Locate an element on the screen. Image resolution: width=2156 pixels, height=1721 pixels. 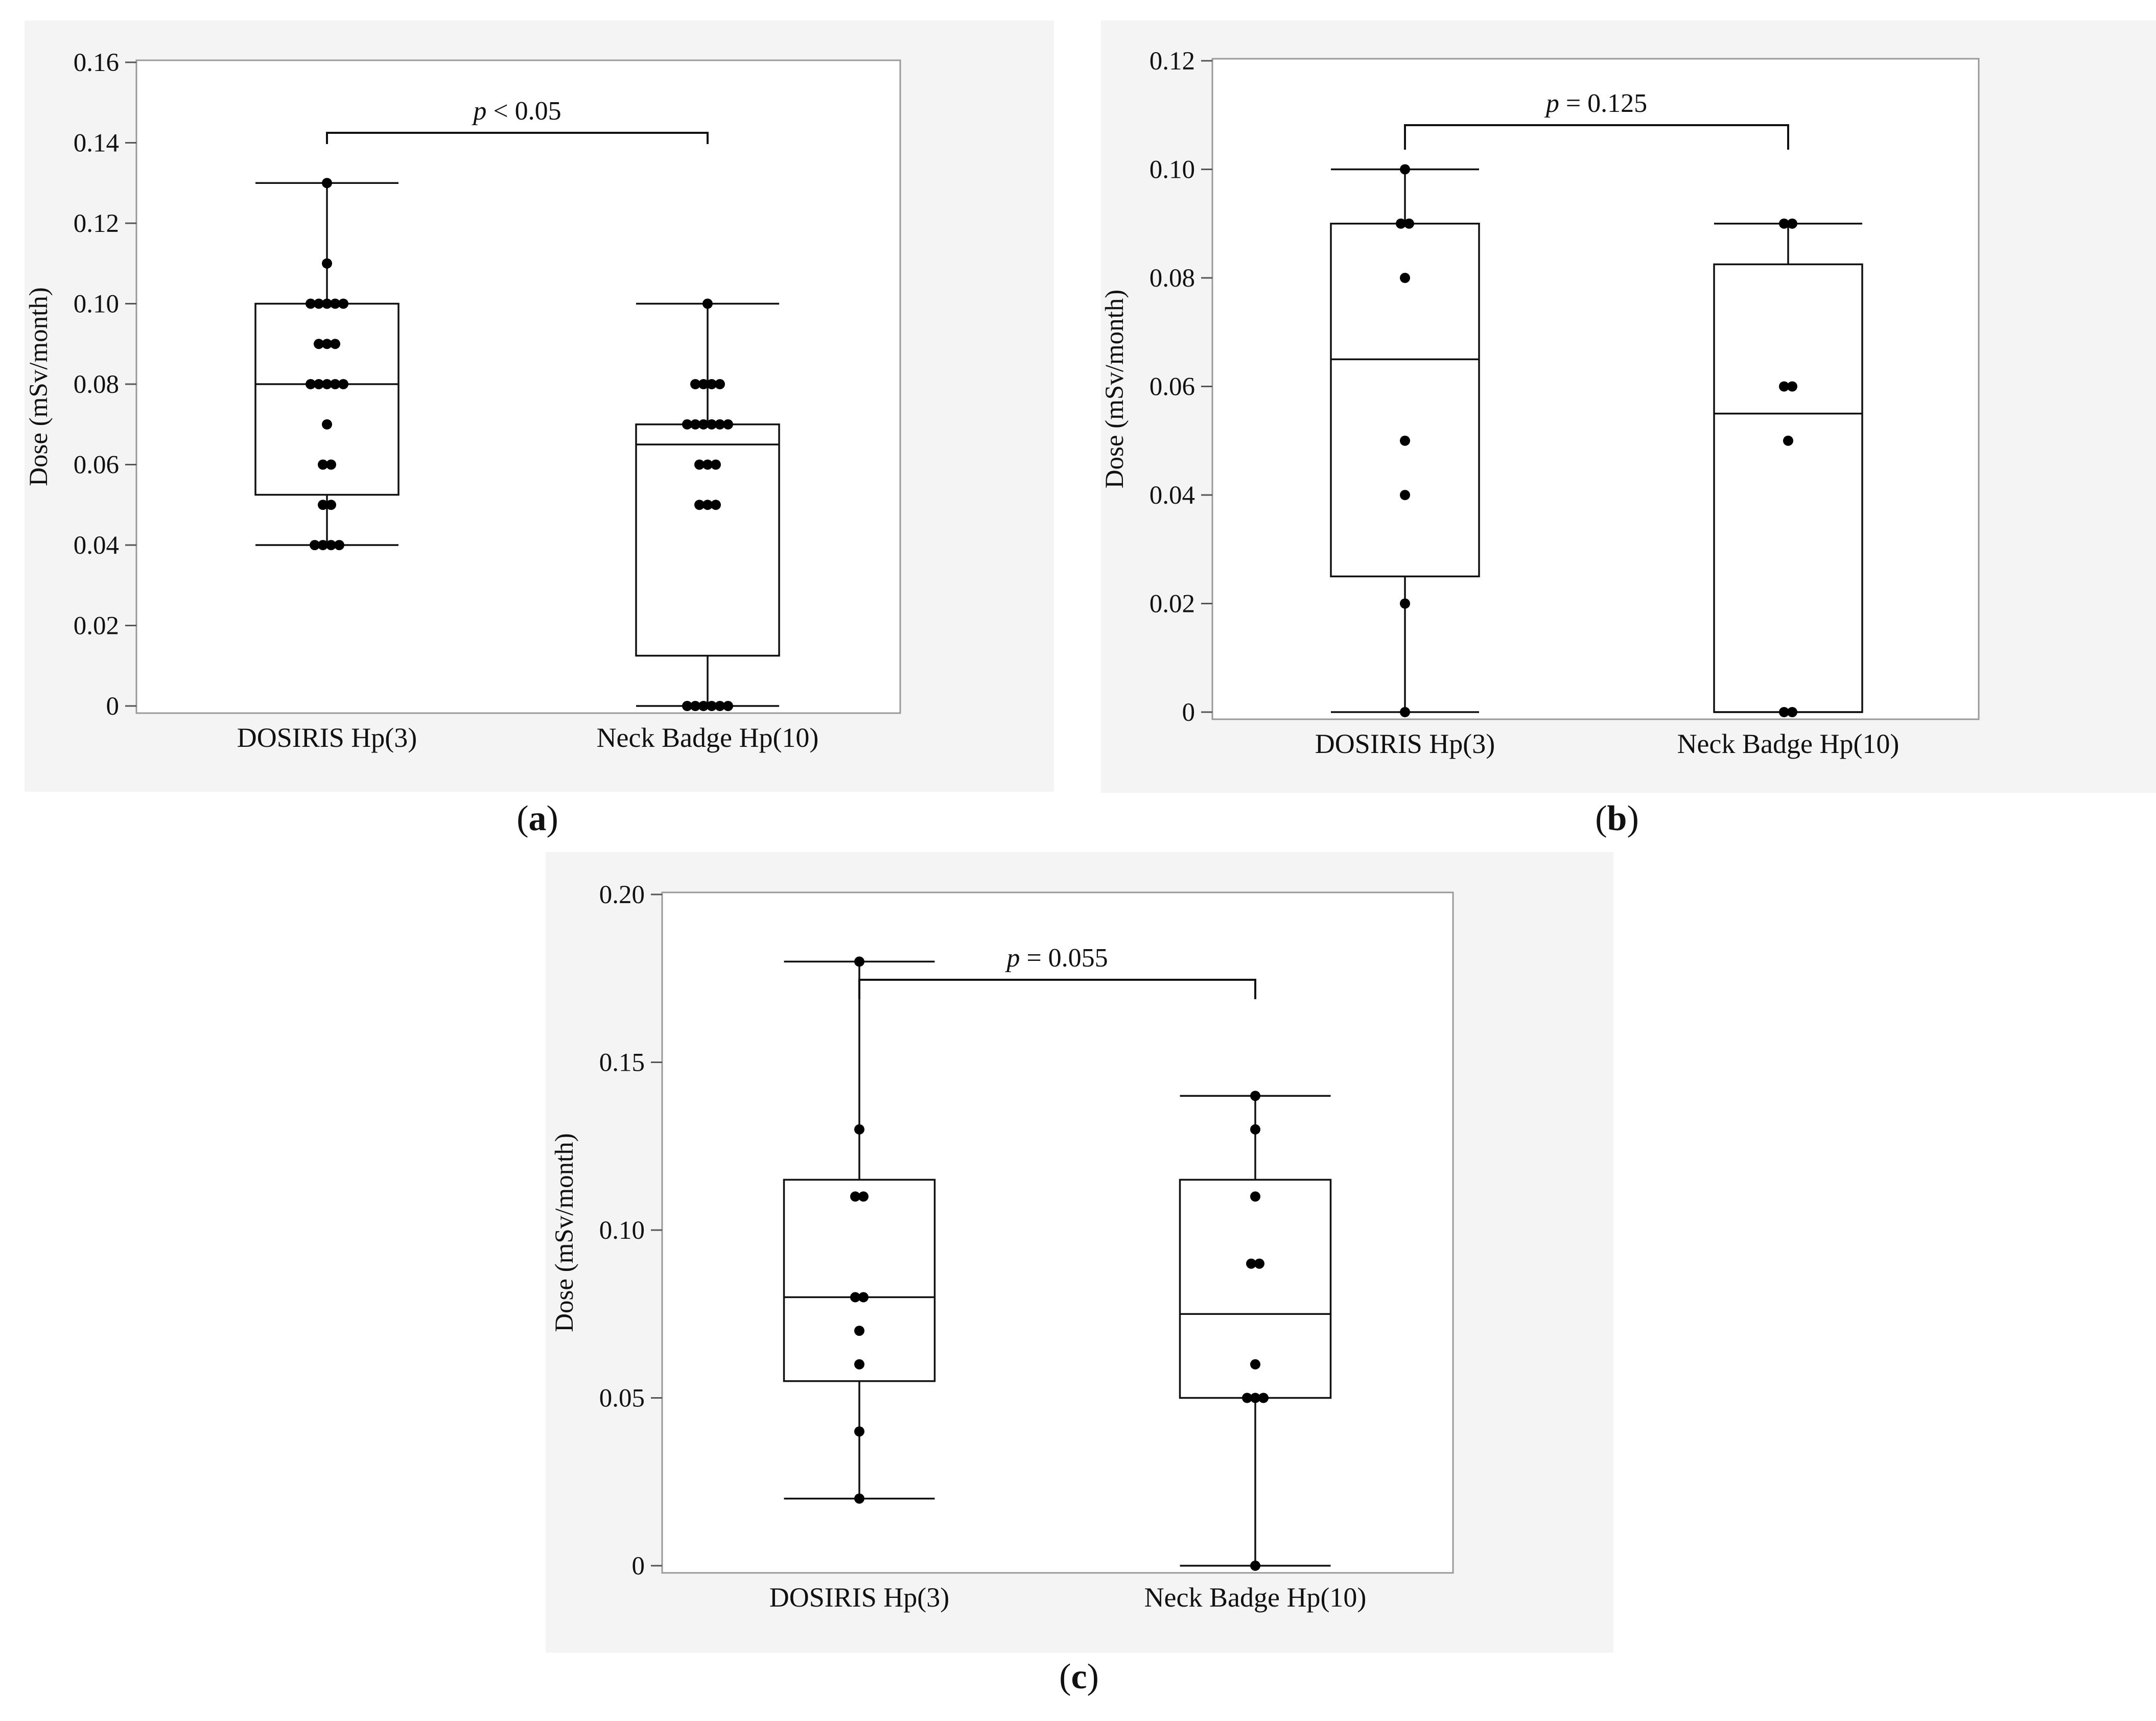
iqr-box is located at coordinates (859, 1280).